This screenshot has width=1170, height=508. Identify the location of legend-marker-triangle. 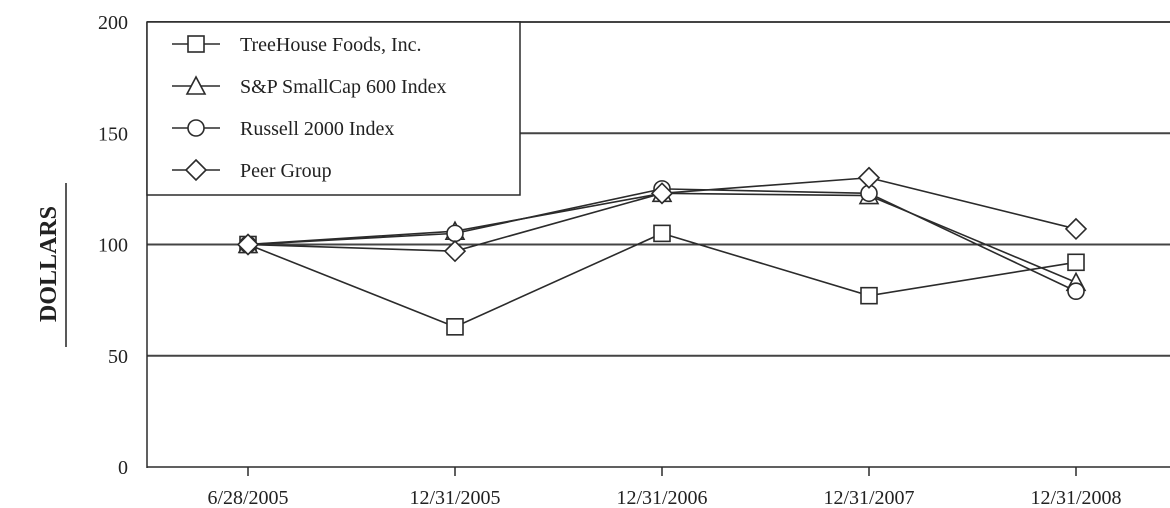
(196, 85).